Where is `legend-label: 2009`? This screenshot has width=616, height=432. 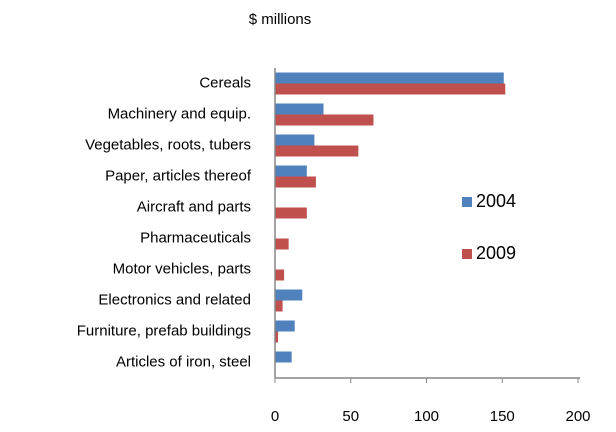 legend-label: 2009 is located at coordinates (496, 253).